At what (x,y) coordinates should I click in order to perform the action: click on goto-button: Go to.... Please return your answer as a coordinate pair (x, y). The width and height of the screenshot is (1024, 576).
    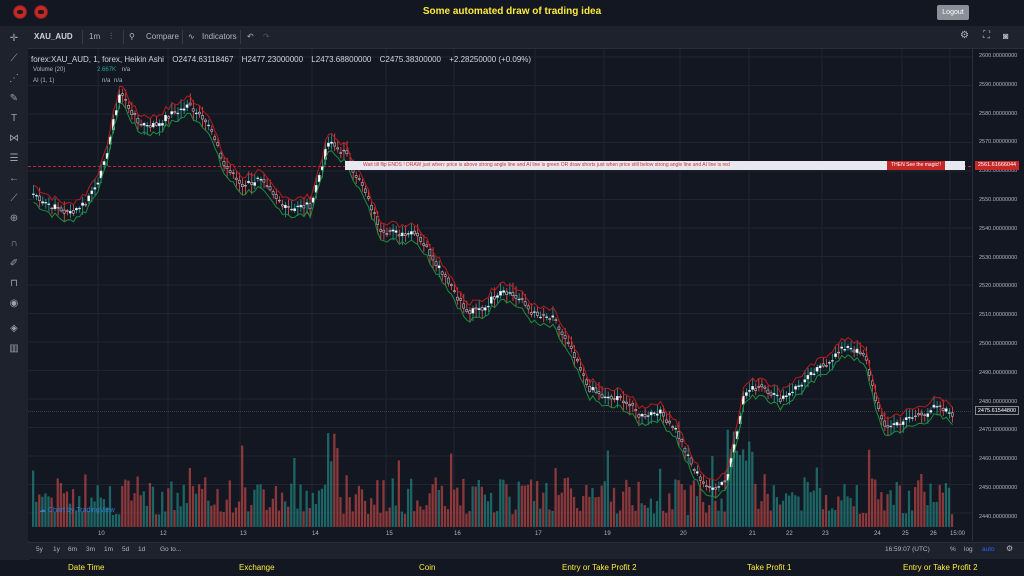
    Looking at the image, I should click on (171, 549).